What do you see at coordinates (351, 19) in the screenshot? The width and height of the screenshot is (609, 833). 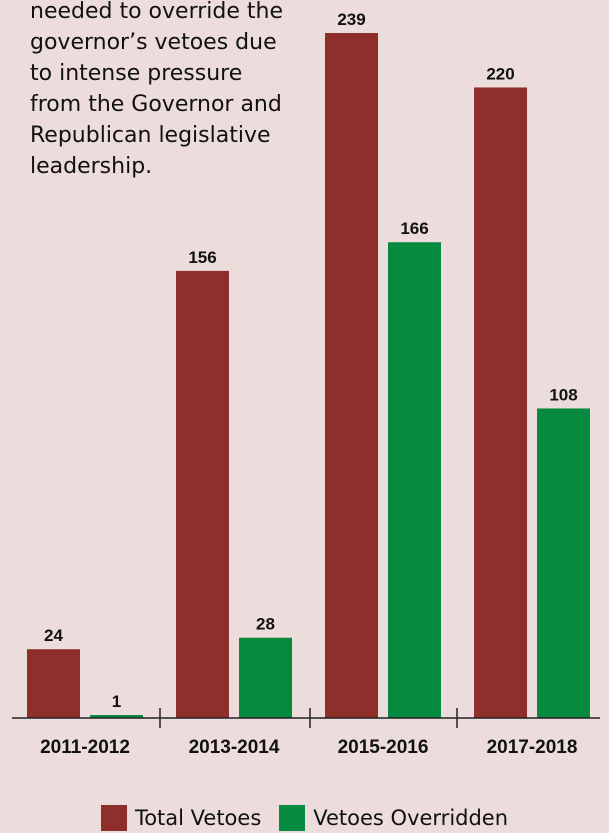 I see `data-label: 239` at bounding box center [351, 19].